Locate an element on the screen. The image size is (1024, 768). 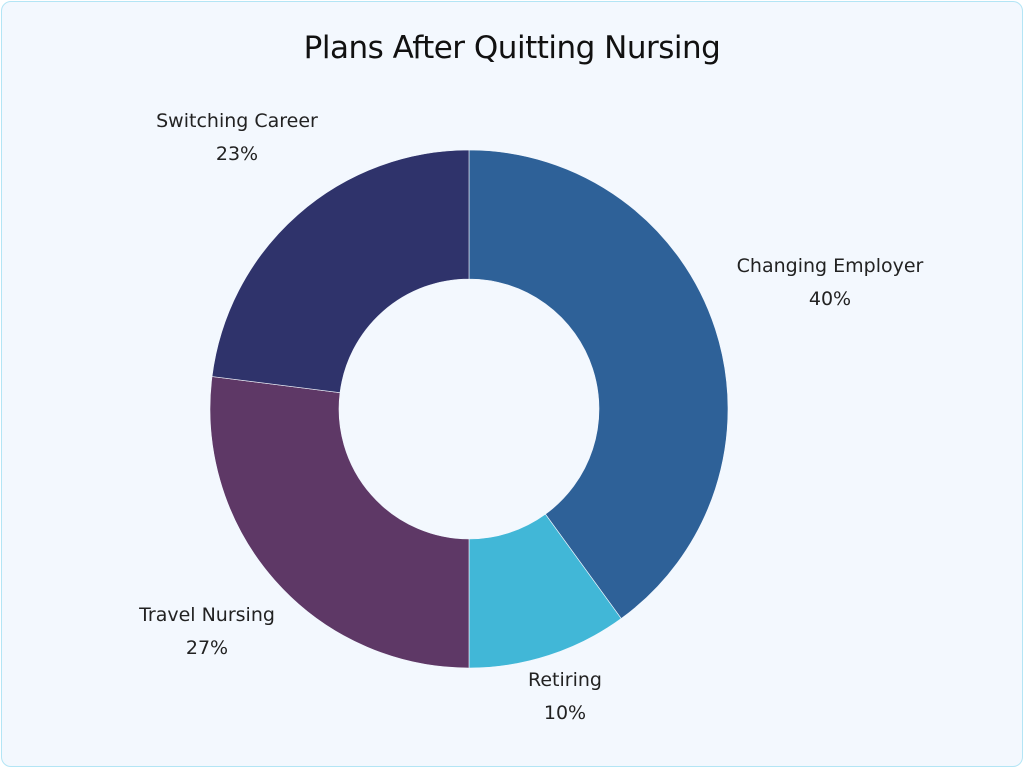
slice-value-label: 27% is located at coordinates (207, 648).